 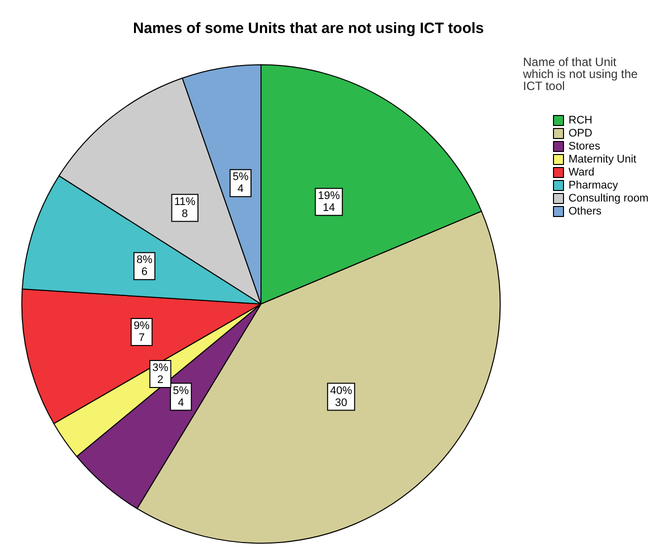 What do you see at coordinates (142, 332) in the screenshot?
I see `data-label: 9% 7` at bounding box center [142, 332].